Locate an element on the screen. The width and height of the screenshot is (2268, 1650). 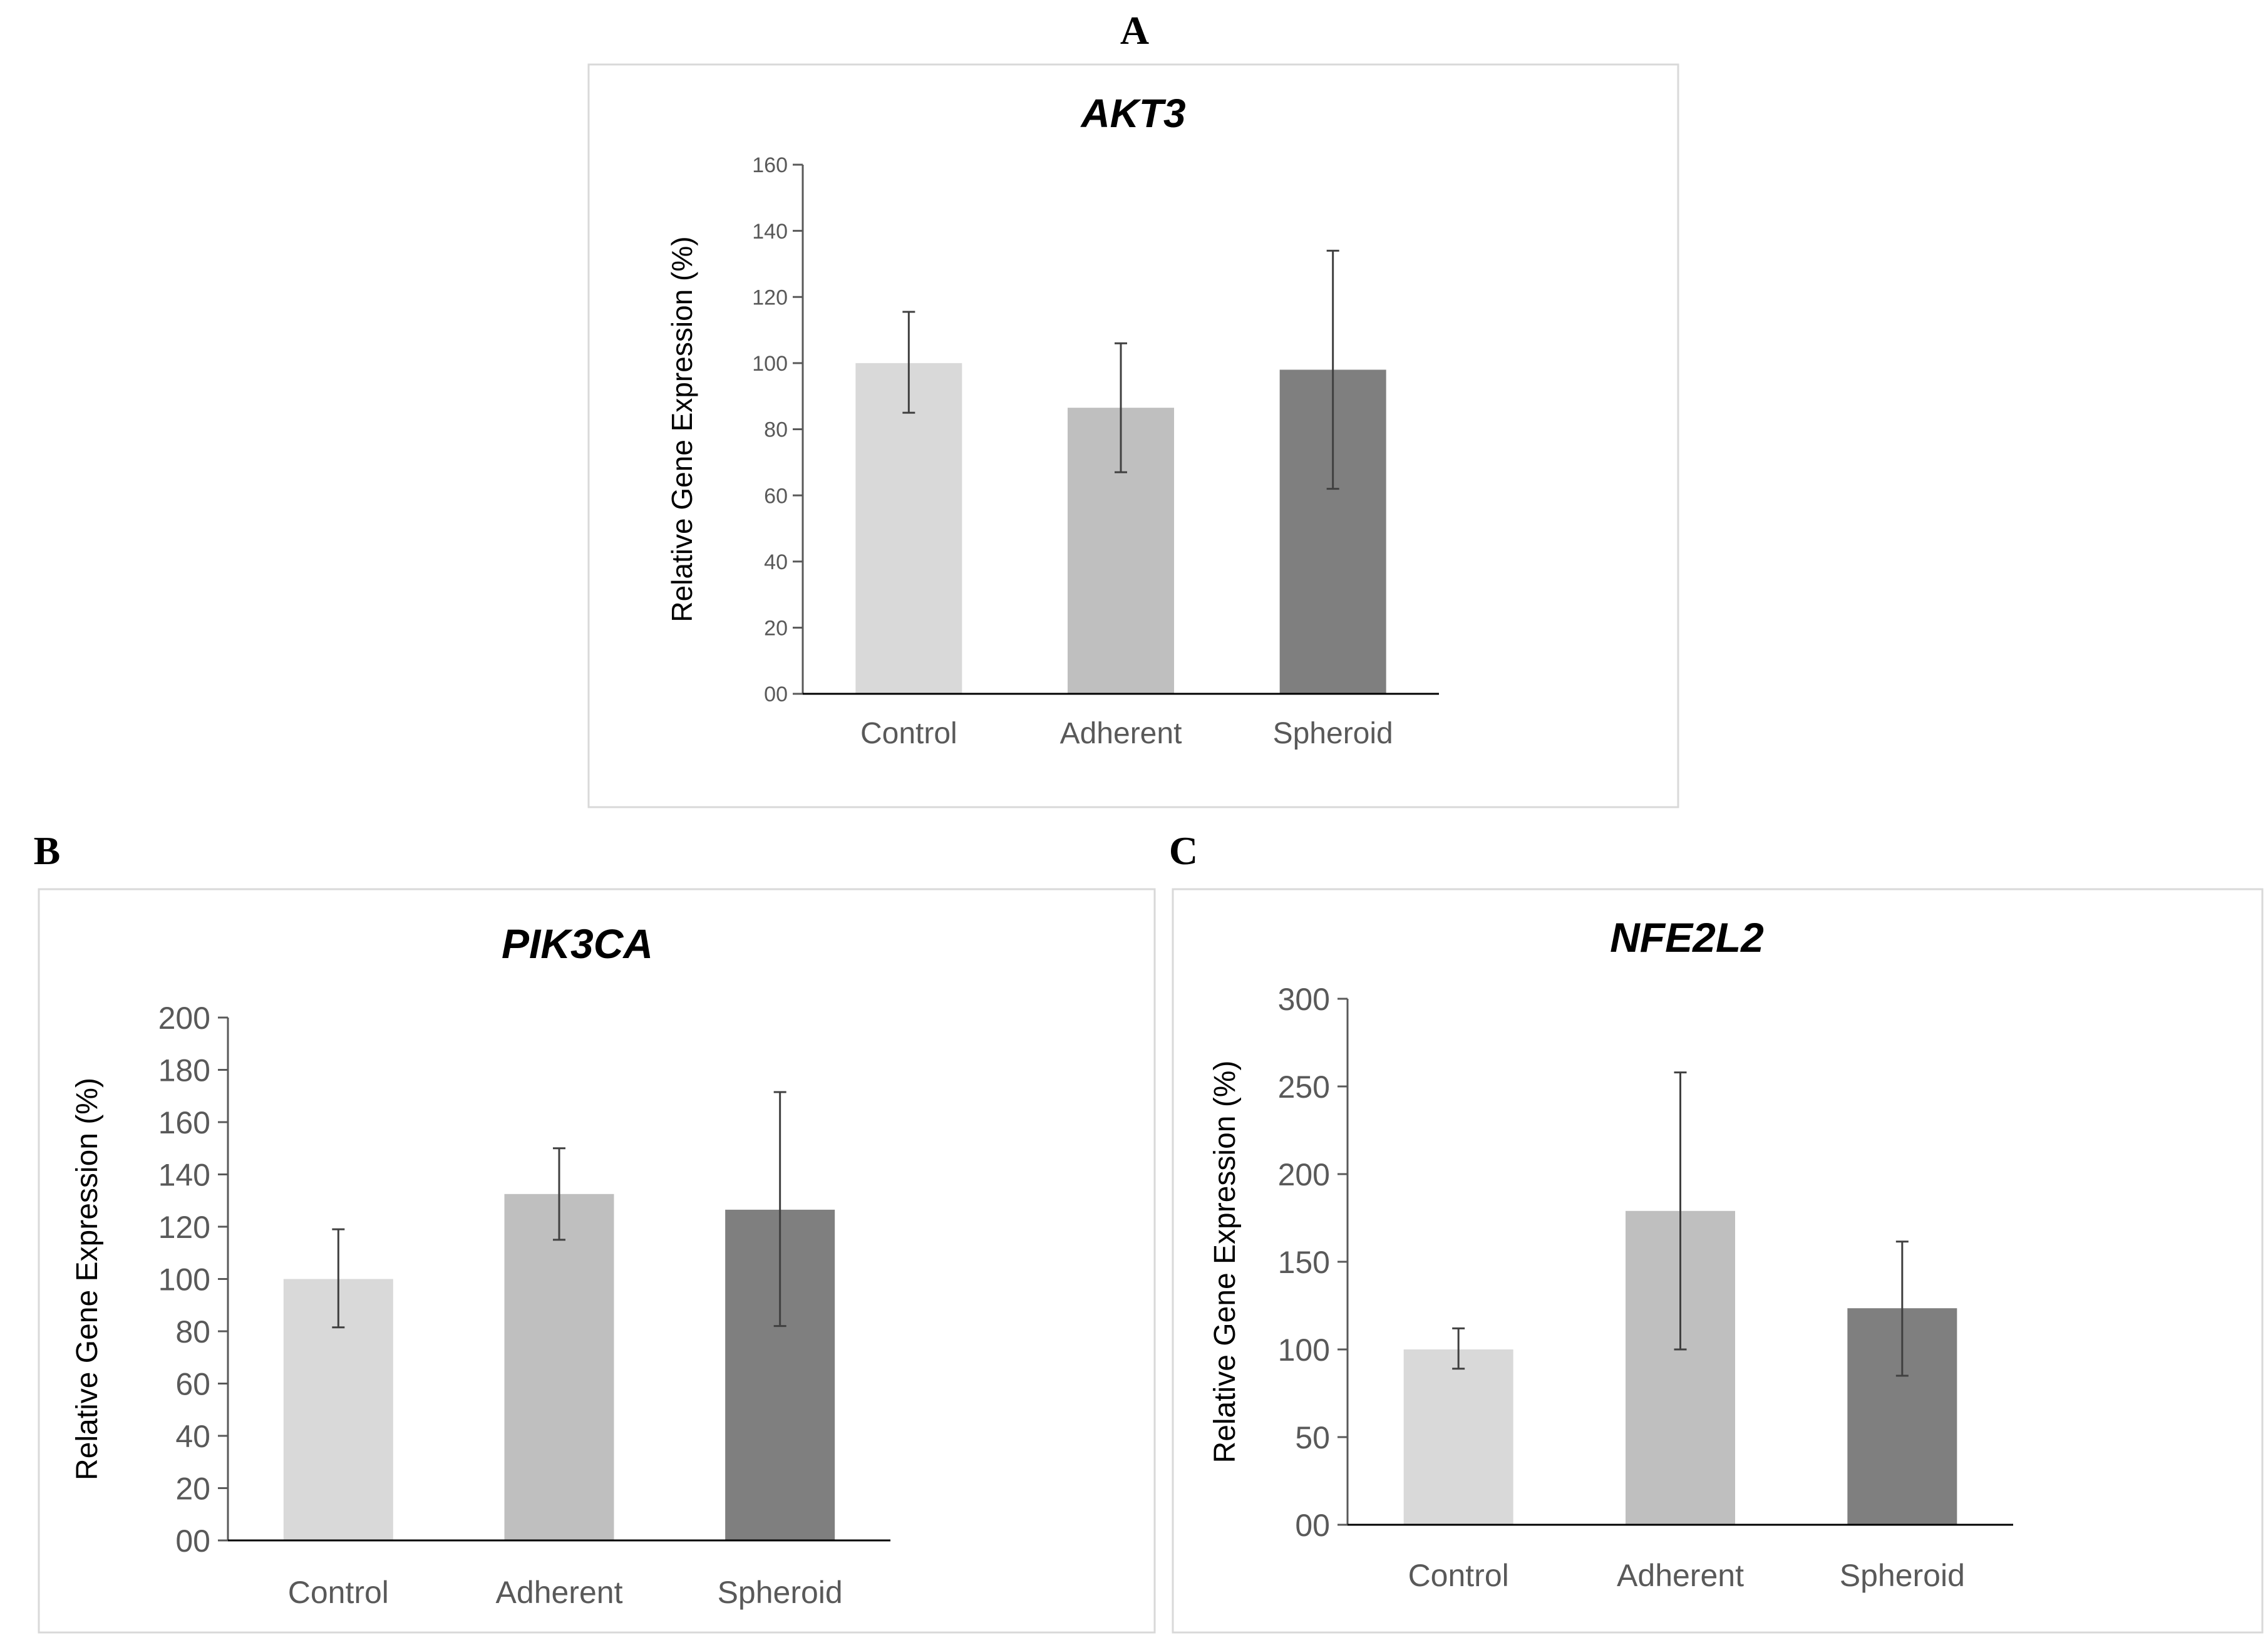
panel-letter: C is located at coordinates (1183, 851).